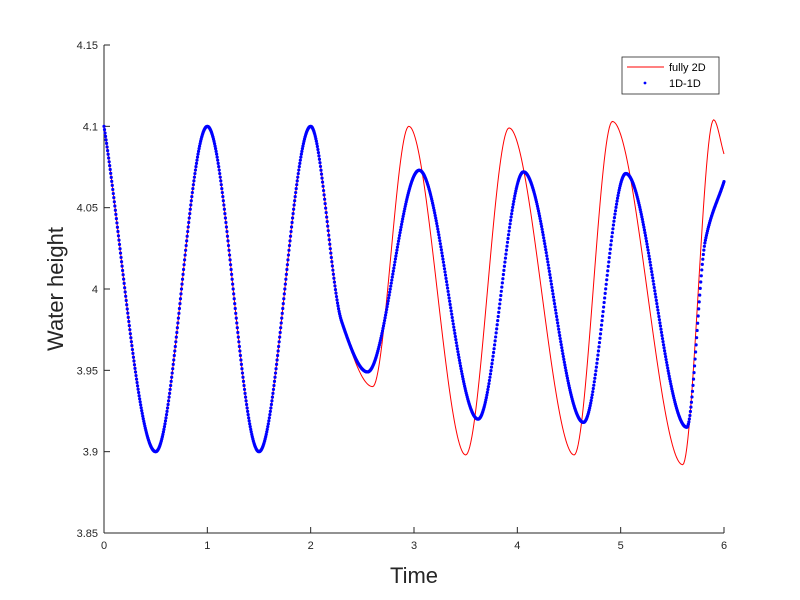  I want to click on y-tick-label: 3.85, so click(87, 534).